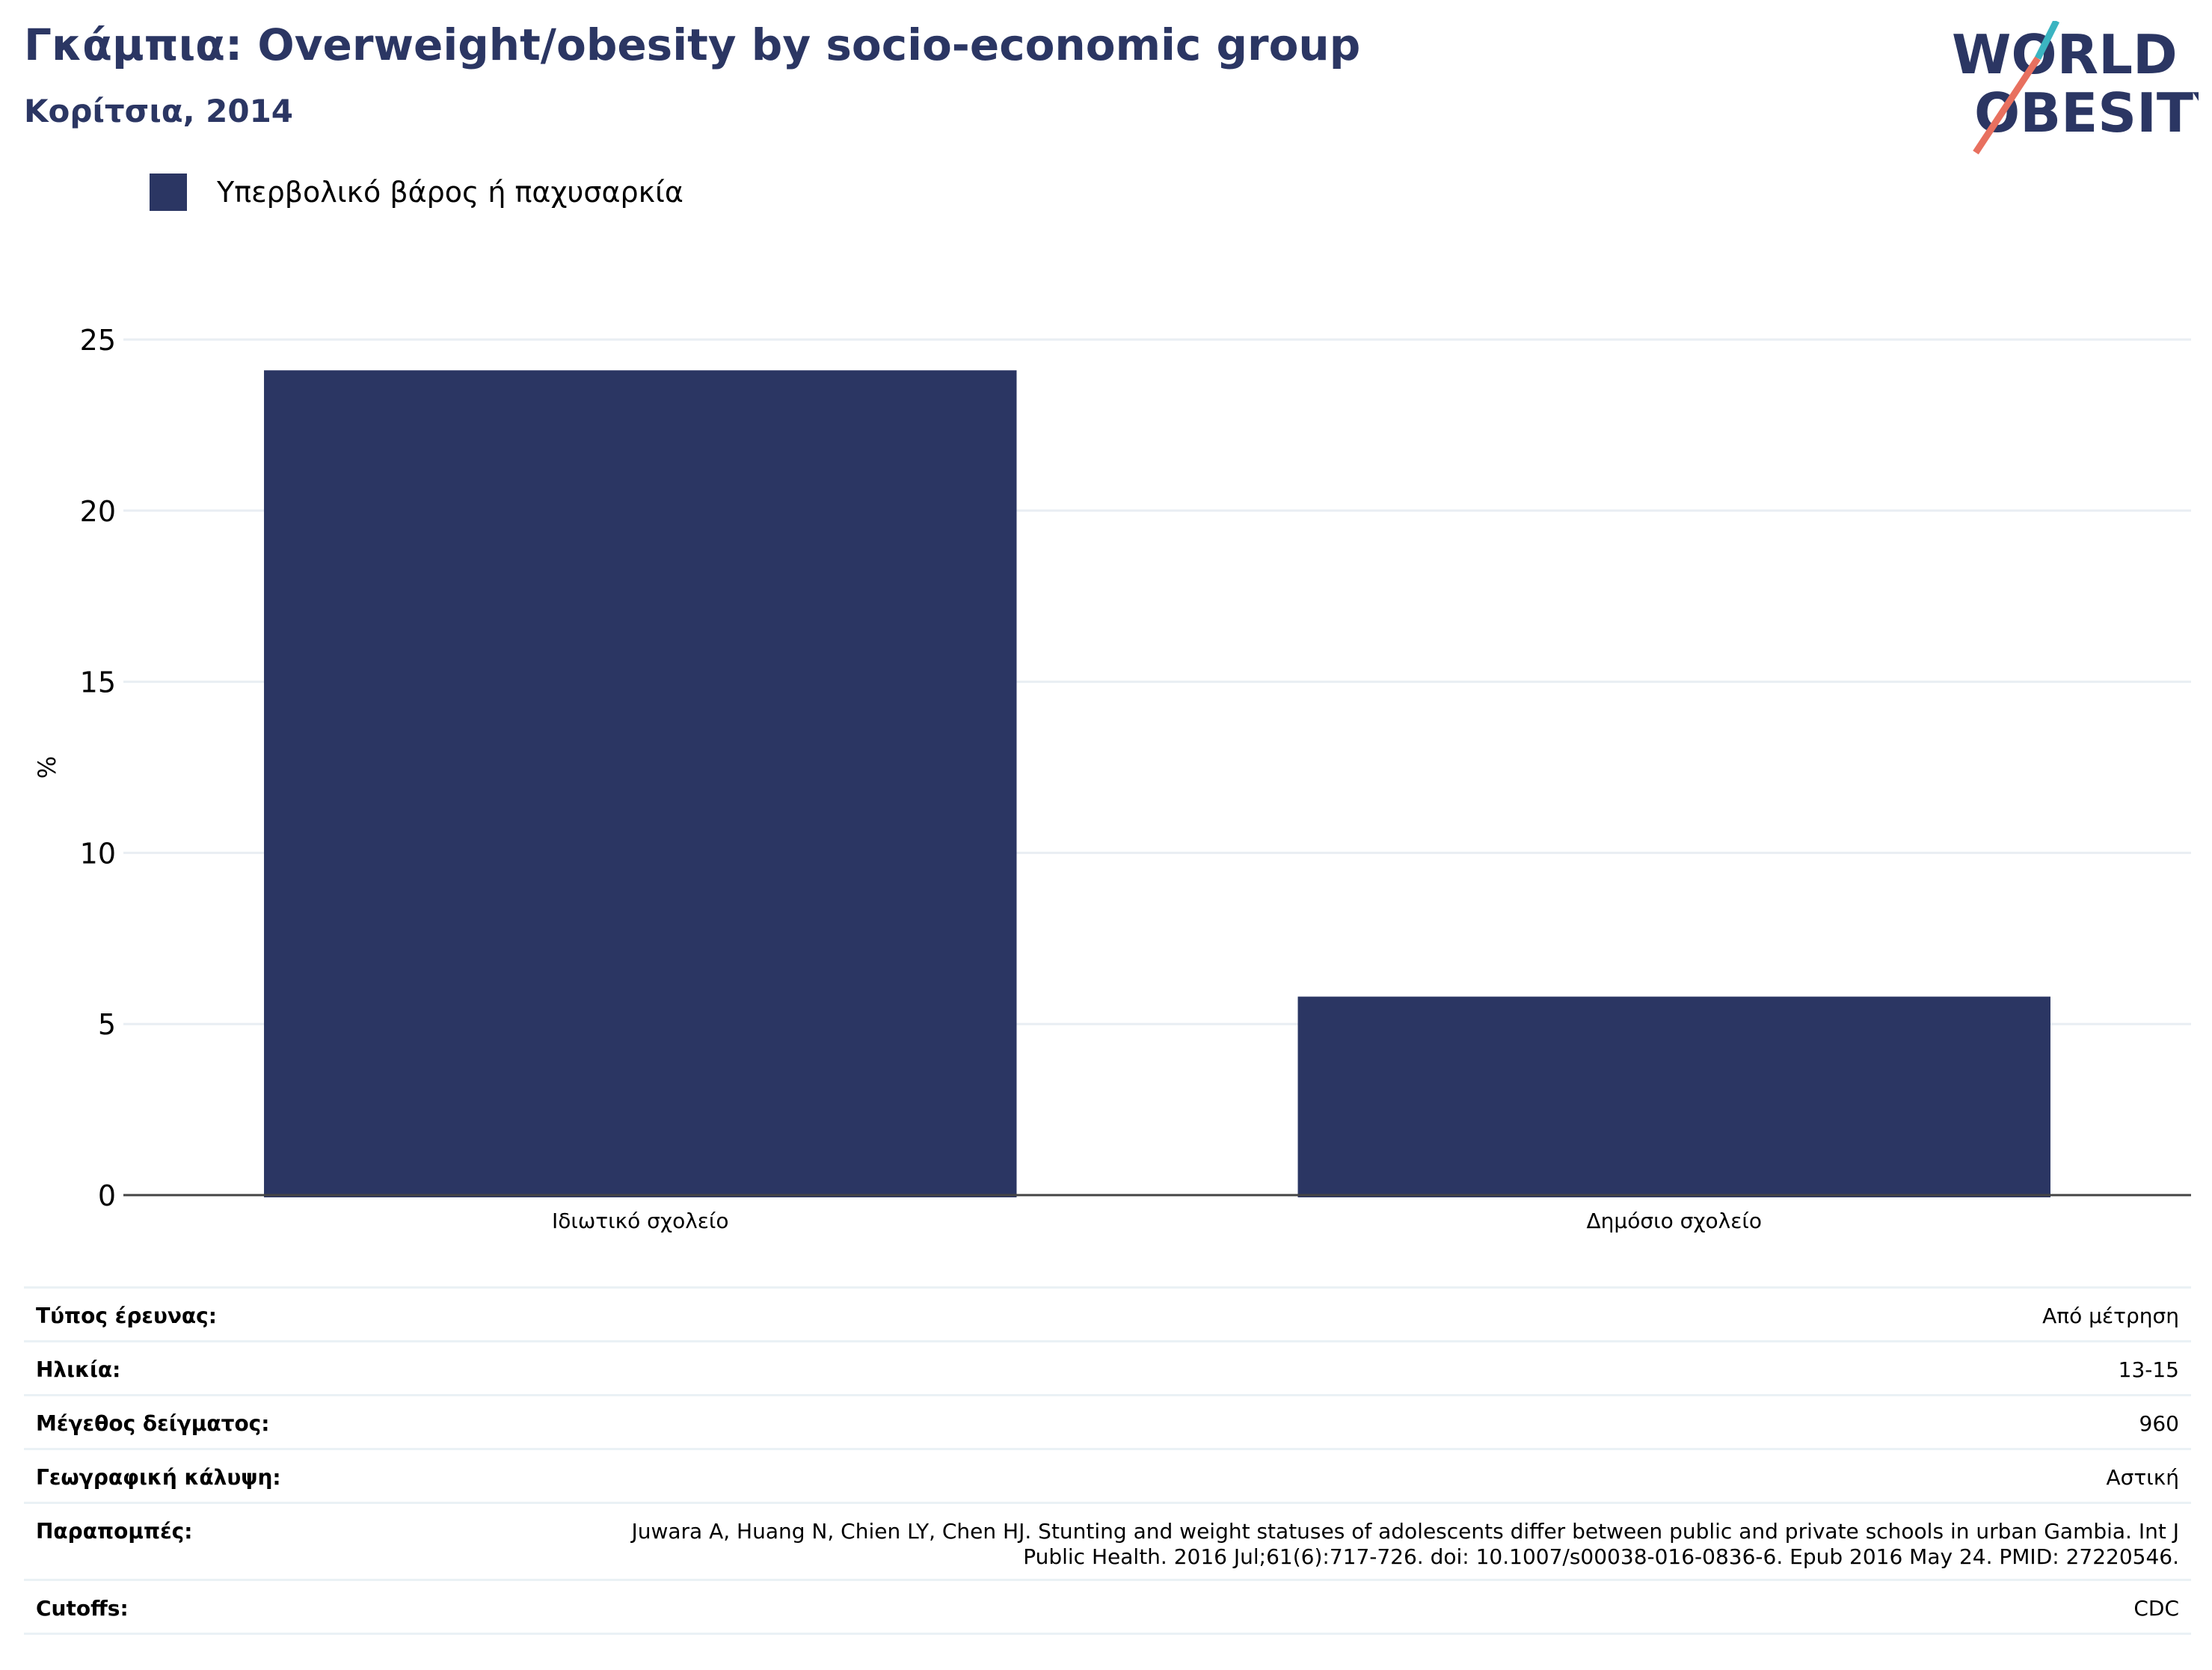 This screenshot has width=2212, height=1670. I want to click on info-value: 960, so click(2159, 1423).